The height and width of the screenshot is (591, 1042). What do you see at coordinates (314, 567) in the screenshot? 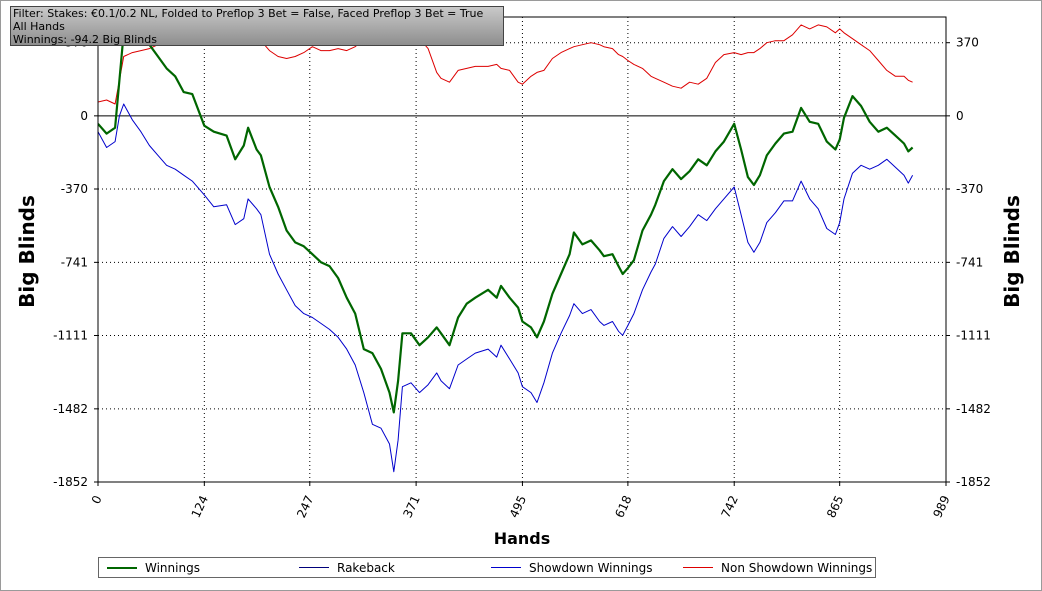
I see `legend-swatch-rakeback` at bounding box center [314, 567].